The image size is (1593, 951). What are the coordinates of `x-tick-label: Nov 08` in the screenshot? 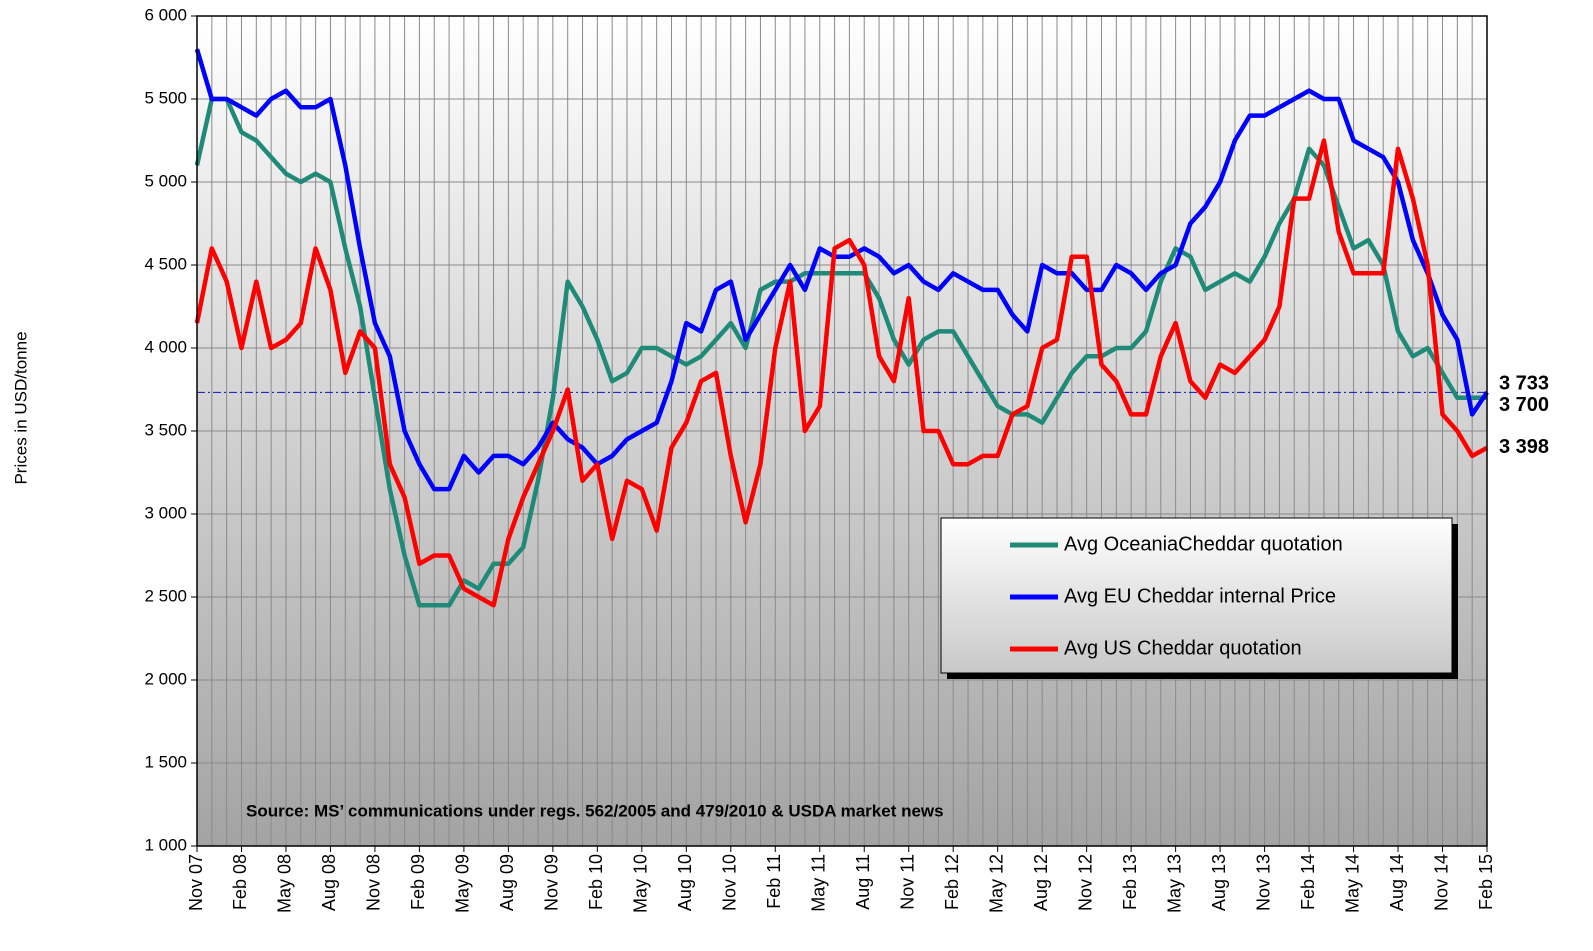 It's located at (374, 882).